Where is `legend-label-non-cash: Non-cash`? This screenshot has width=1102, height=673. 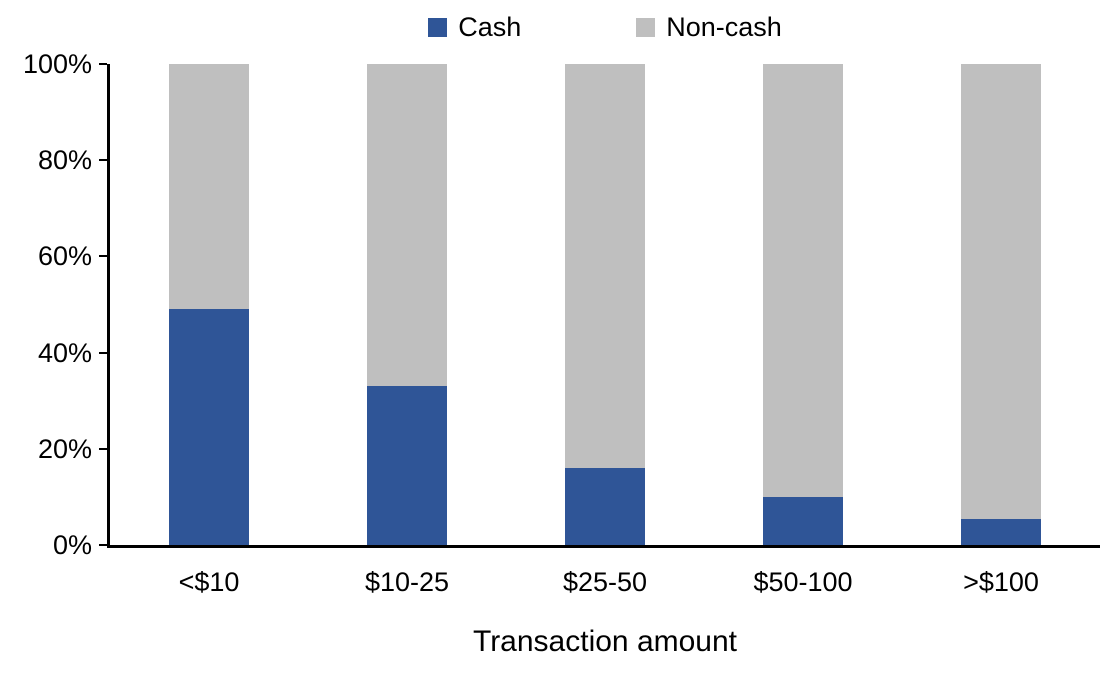
legend-label-non-cash: Non-cash is located at coordinates (724, 27).